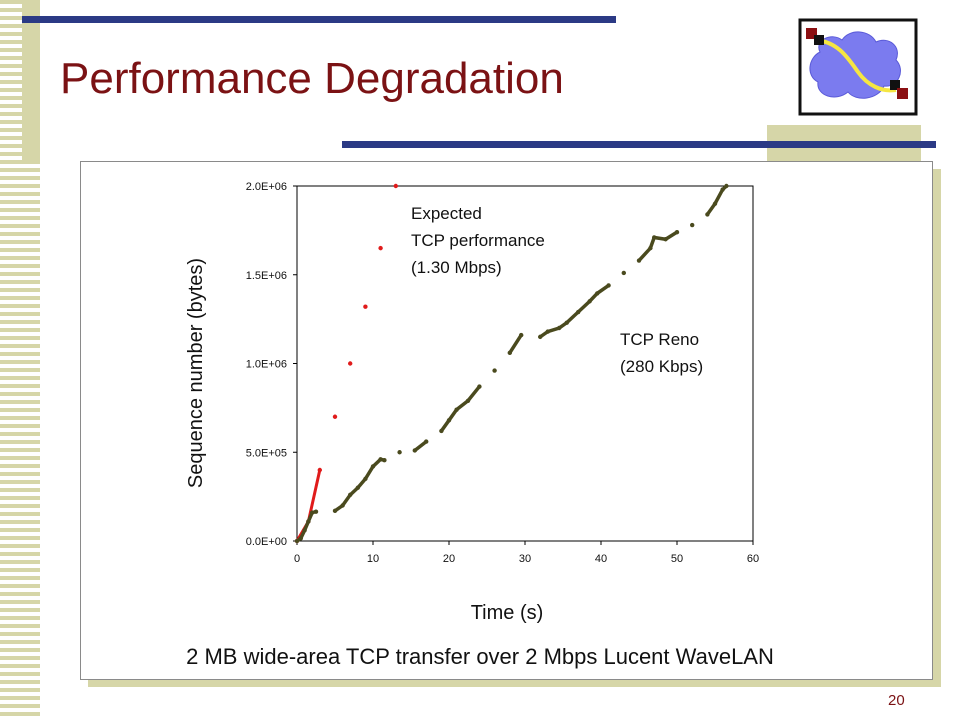  What do you see at coordinates (639, 144) in the screenshot?
I see `bottom-rule` at bounding box center [639, 144].